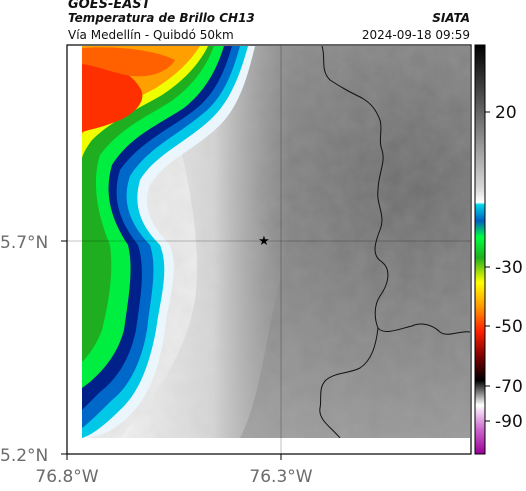  Describe the element at coordinates (480, 249) in the screenshot. I see `colorbar` at that location.